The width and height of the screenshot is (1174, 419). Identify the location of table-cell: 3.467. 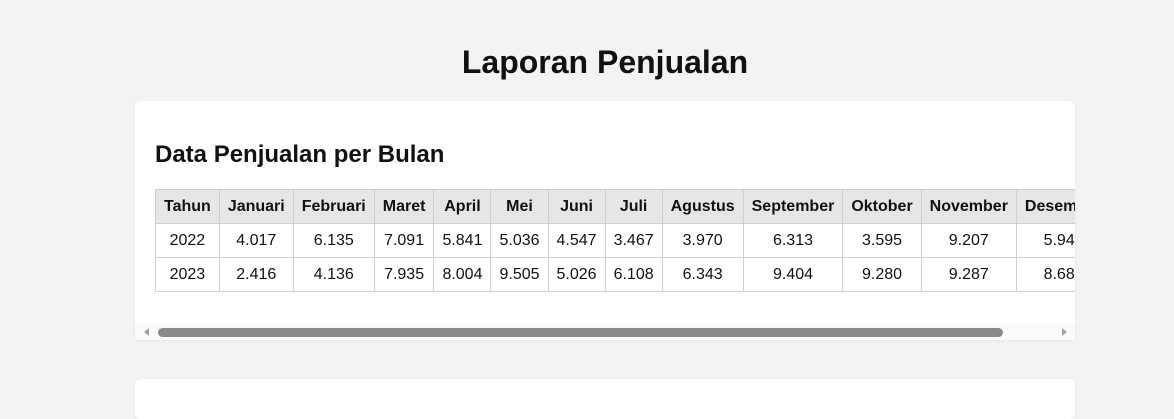
(633, 240).